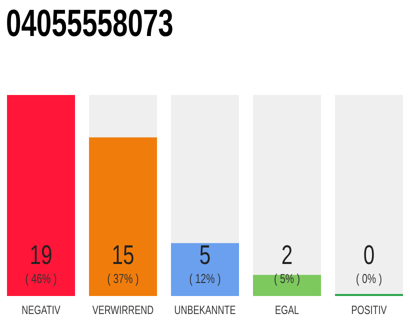 The image size is (410, 320). Describe the element at coordinates (287, 263) in the screenshot. I see `data-label: 2 ( 5% )` at that location.